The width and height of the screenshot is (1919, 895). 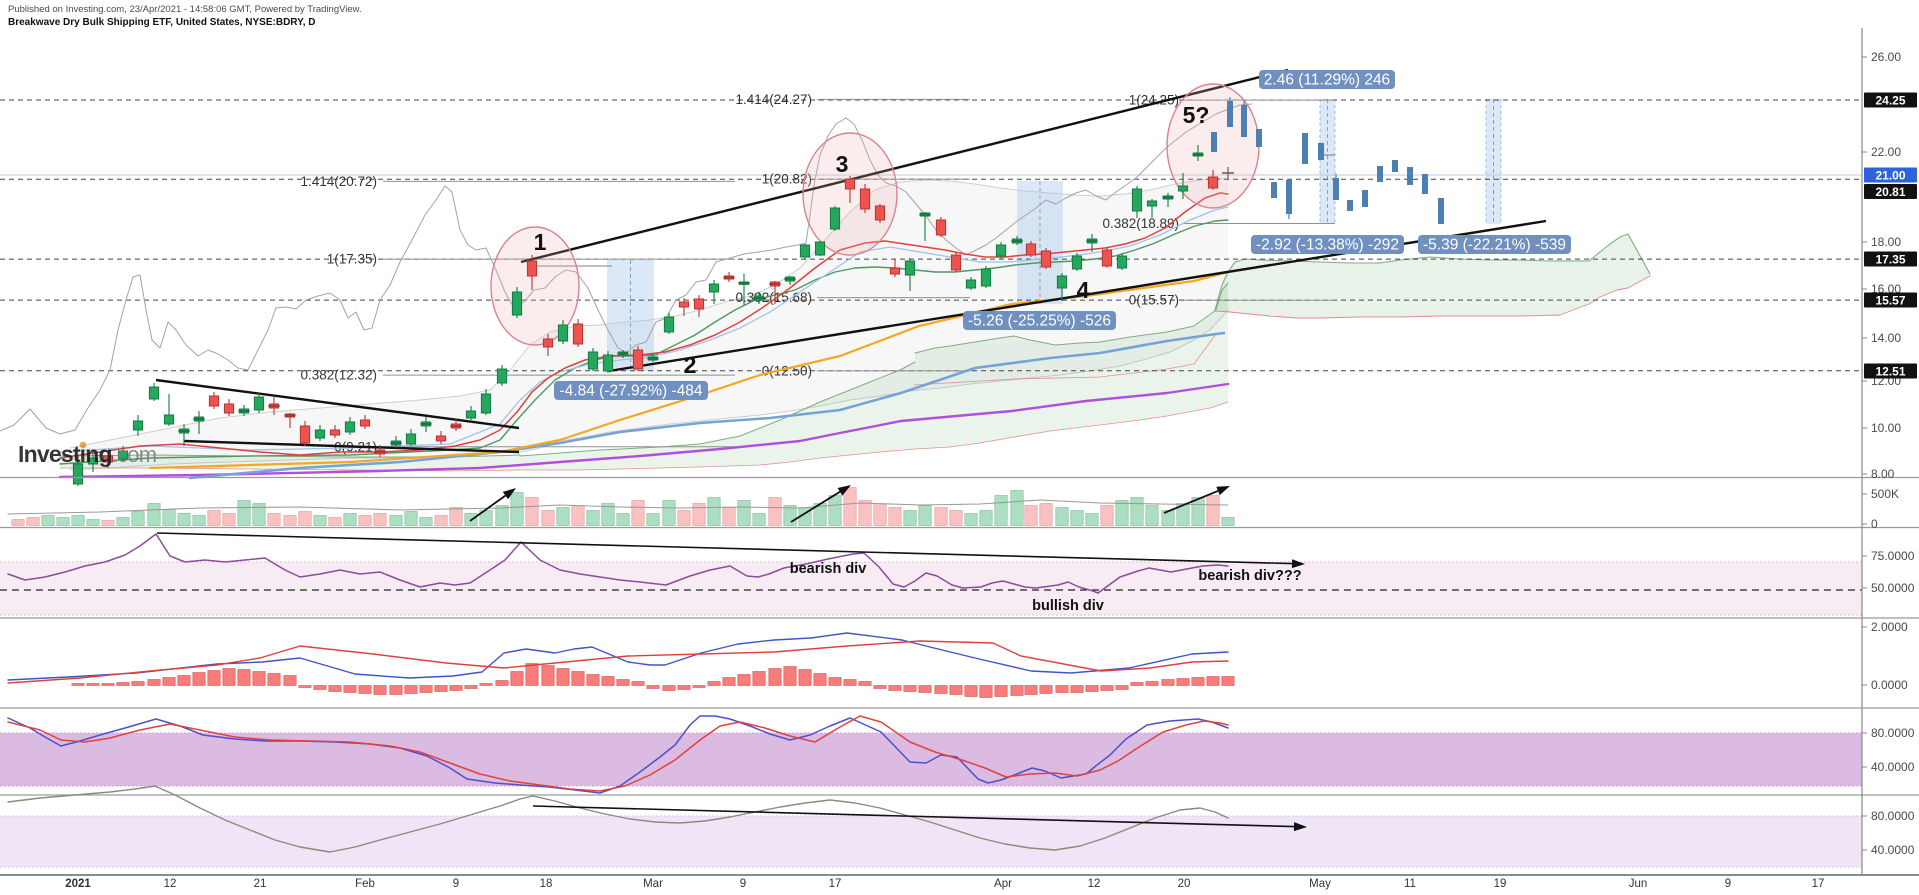 What do you see at coordinates (78, 884) in the screenshot?
I see `svg-text: 2021` at bounding box center [78, 884].